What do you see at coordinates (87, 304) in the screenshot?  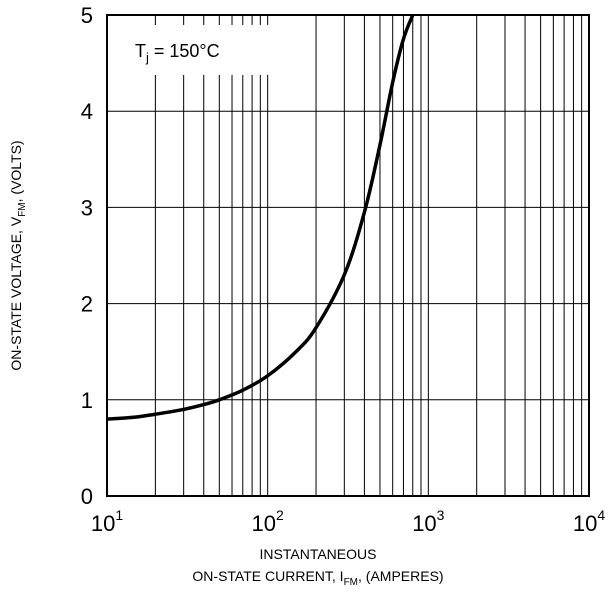 I see `y-tick-label: 2` at bounding box center [87, 304].